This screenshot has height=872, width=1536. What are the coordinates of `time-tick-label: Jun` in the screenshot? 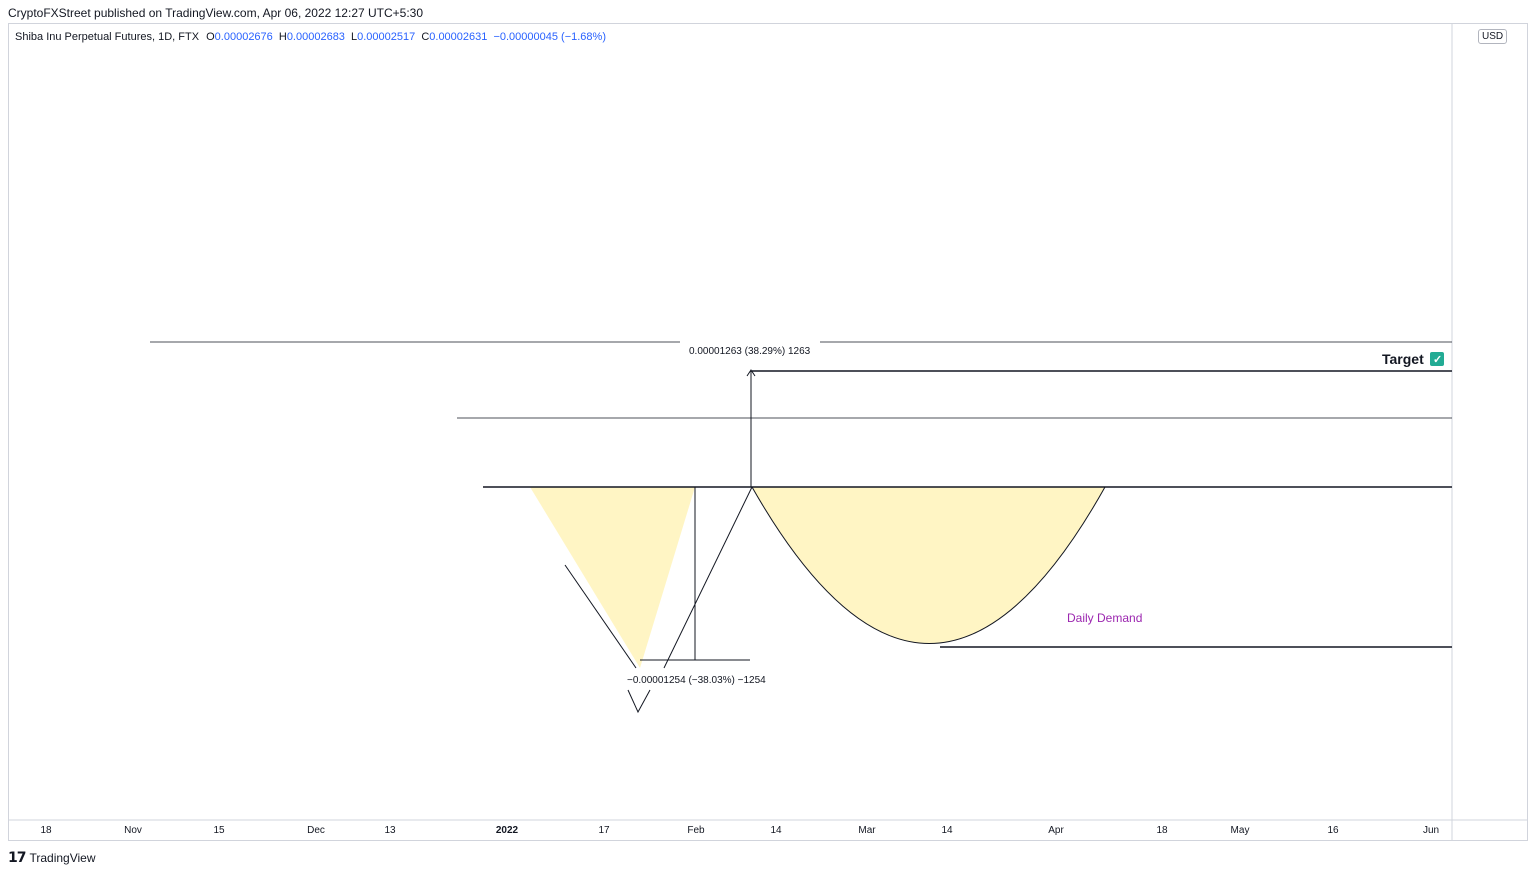 It's located at (1431, 830).